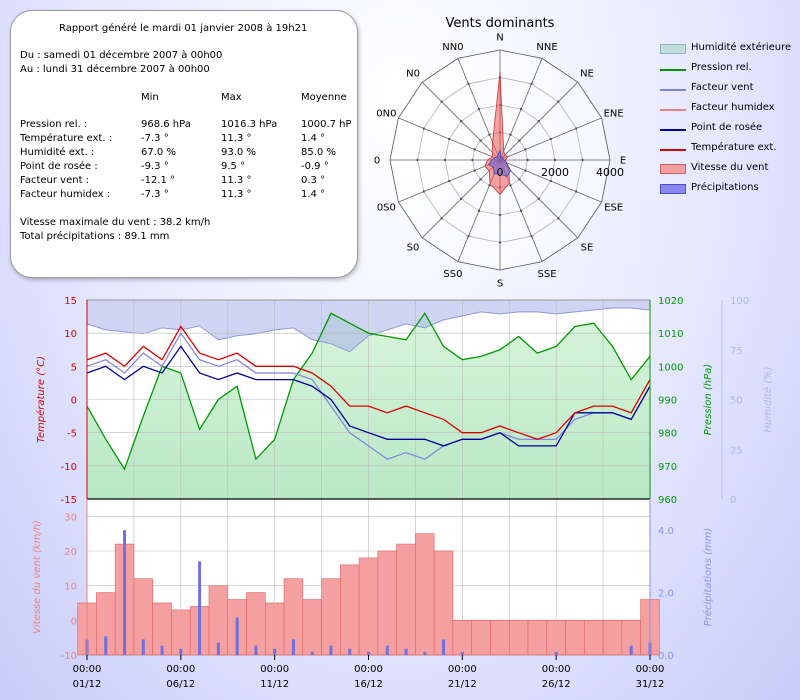 This screenshot has width=800, height=700. I want to click on precipitation-tick-label: 0.0, so click(666, 656).